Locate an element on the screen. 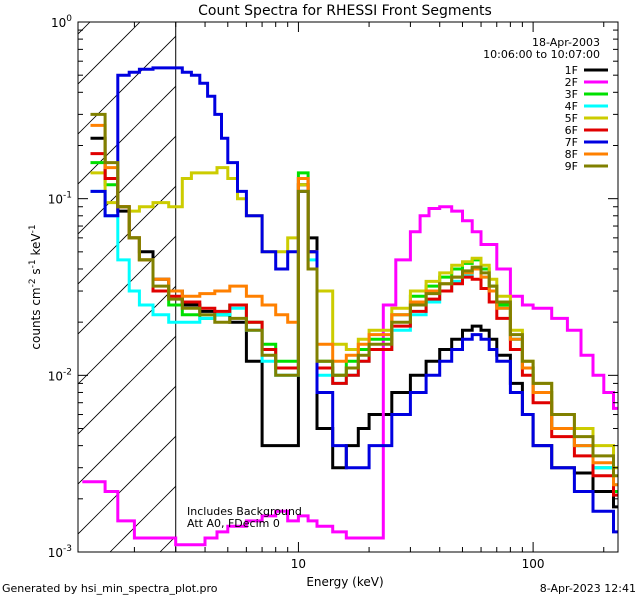 The width and height of the screenshot is (640, 600). observation-time-range: 10:06:00 to 10:07:00 is located at coordinates (541, 54).